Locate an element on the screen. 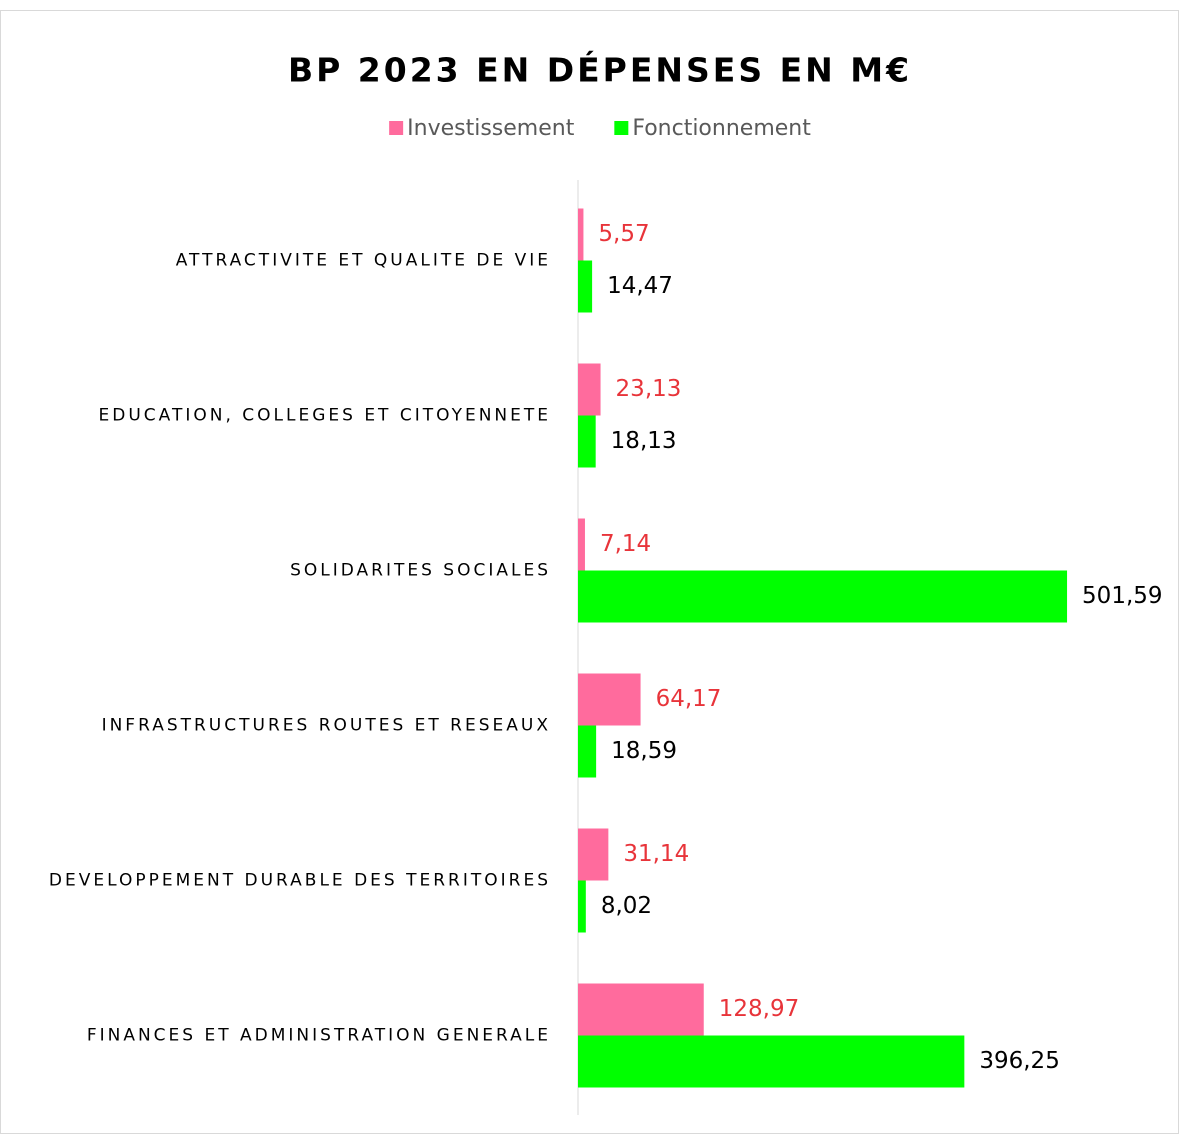  chart-title: BP 2023 EN DÉPENSES EN M€ is located at coordinates (600, 70).